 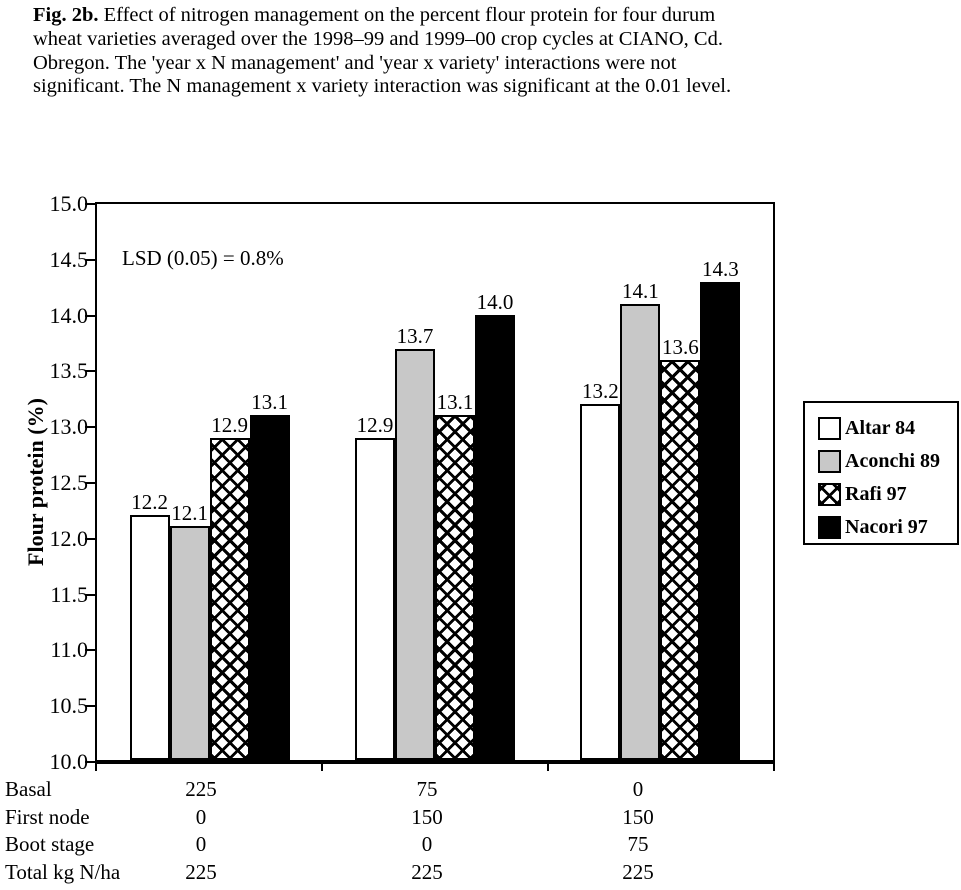 What do you see at coordinates (375, 598) in the screenshot?
I see `bar-altar-84-group2` at bounding box center [375, 598].